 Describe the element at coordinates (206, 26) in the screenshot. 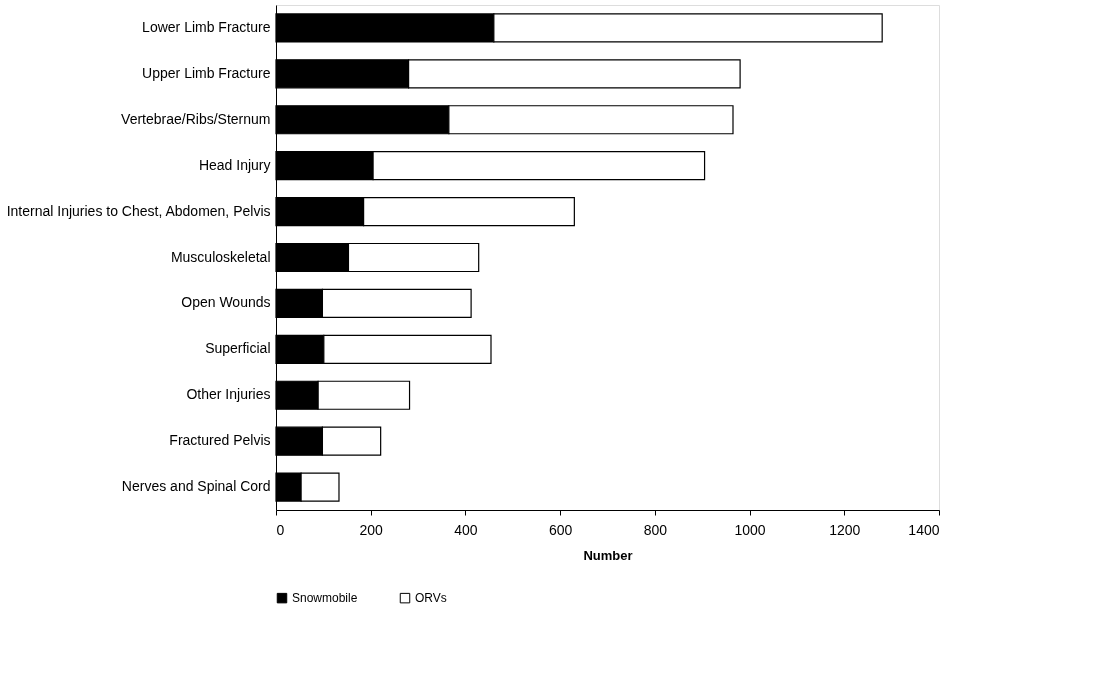

I see `y-tick-label: Lower Limb Fracture` at that location.